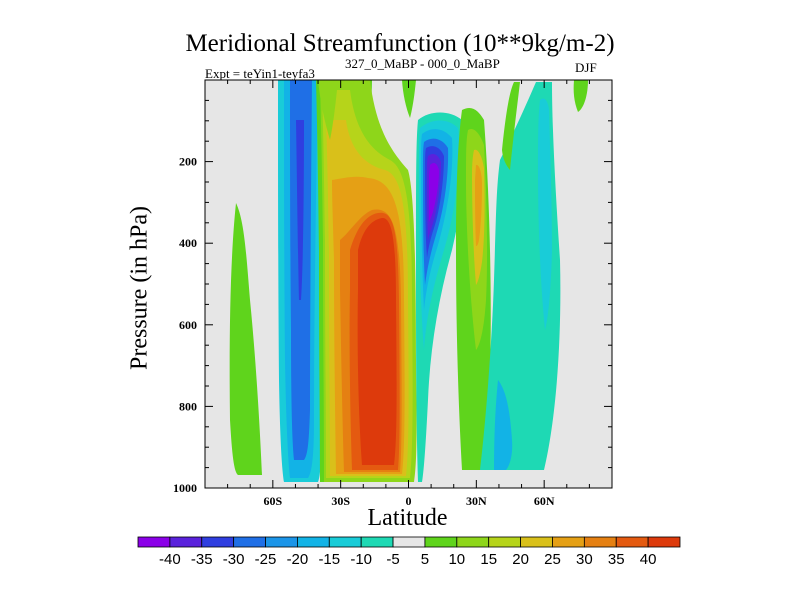 The image size is (800, 600). Describe the element at coordinates (328, 110) in the screenshot. I see `sh-top-green` at that location.